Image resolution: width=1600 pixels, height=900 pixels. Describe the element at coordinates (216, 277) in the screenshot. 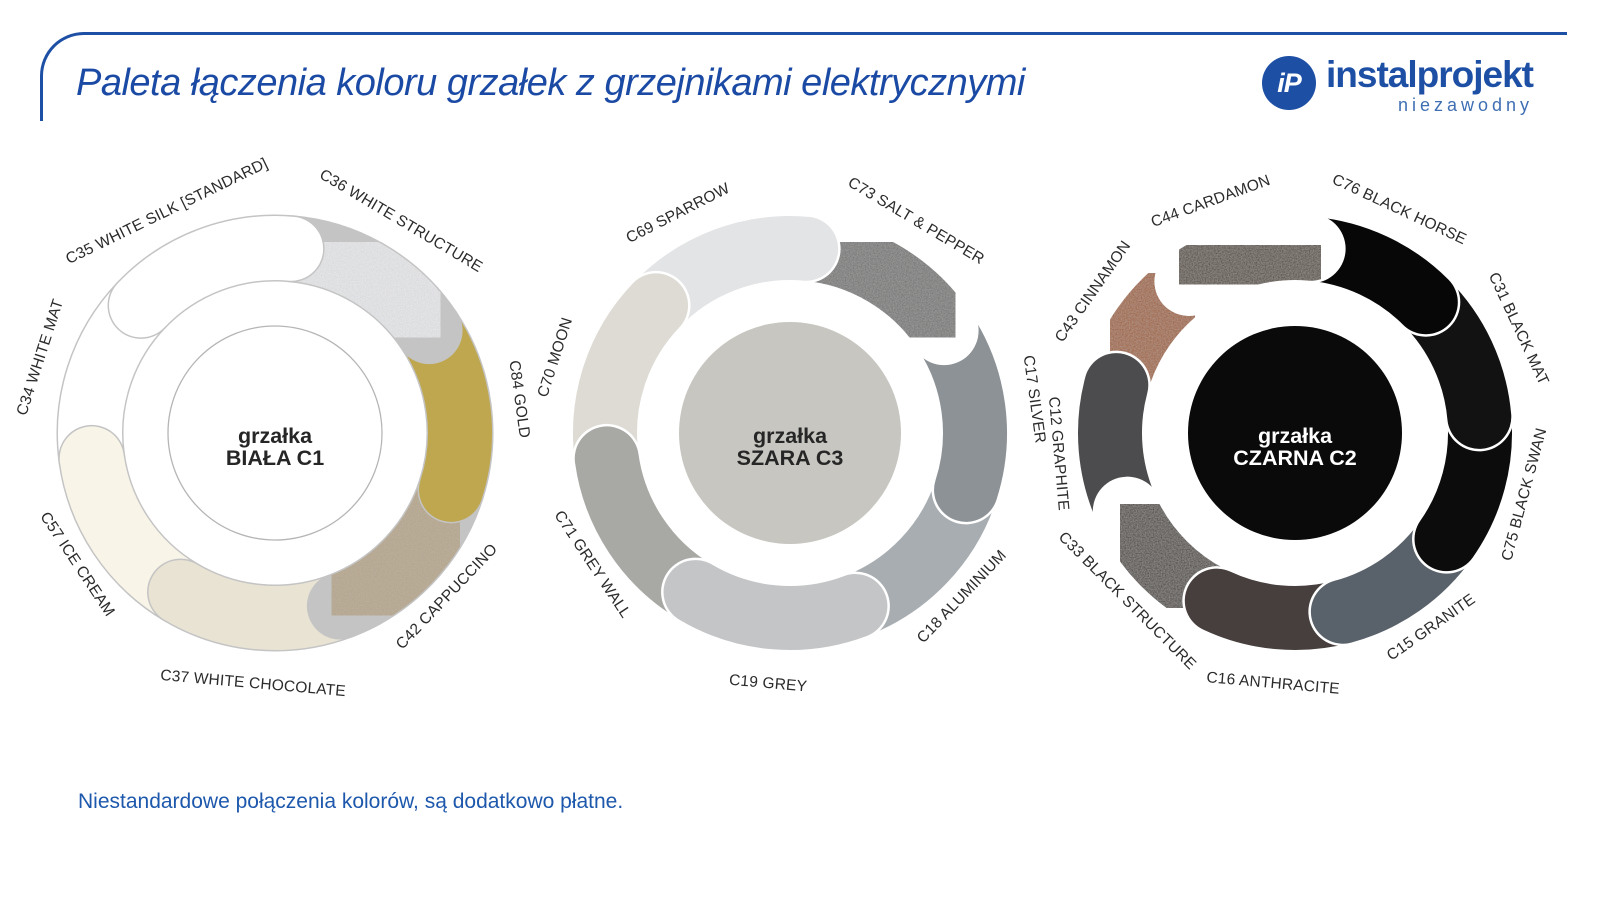

I see `segment-c35-white-silk-standard` at that location.